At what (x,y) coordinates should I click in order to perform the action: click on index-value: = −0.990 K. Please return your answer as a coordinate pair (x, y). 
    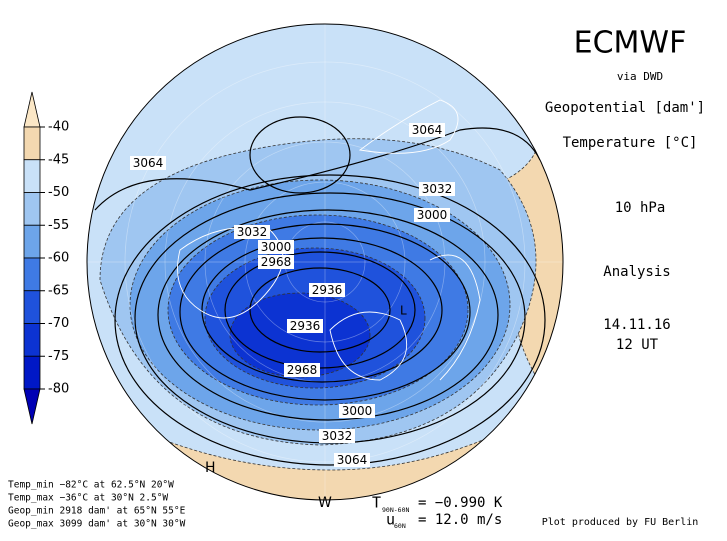
    Looking at the image, I should click on (460, 503).